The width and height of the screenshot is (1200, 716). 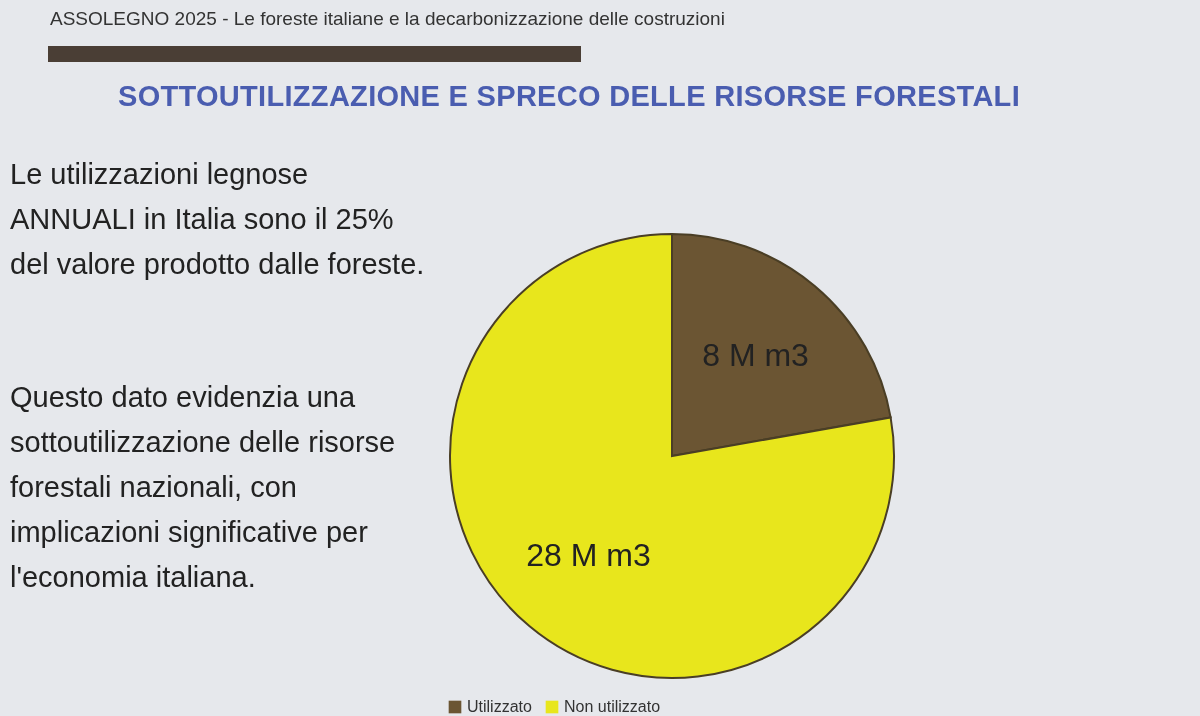 I want to click on text: Questo dato evidenzia una sottoutilizzazione delle risorse forestali nazionali, con implicazioni significative per l'economia italiana., so click(x=203, y=487).